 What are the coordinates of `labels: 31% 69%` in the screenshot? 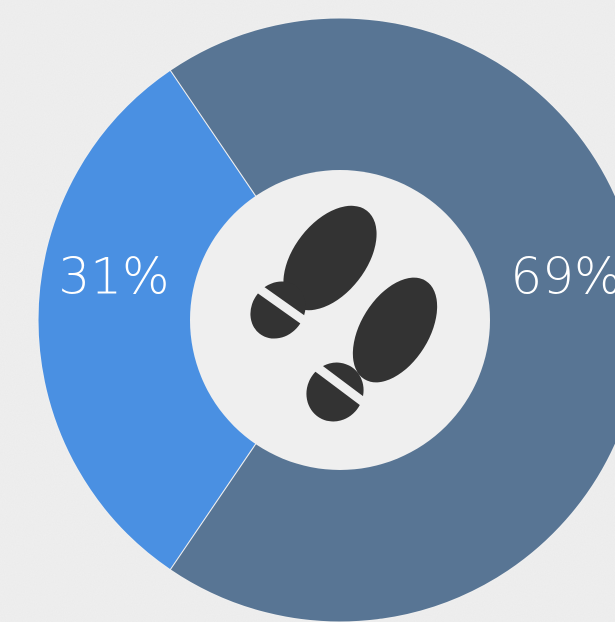 It's located at (336, 277).